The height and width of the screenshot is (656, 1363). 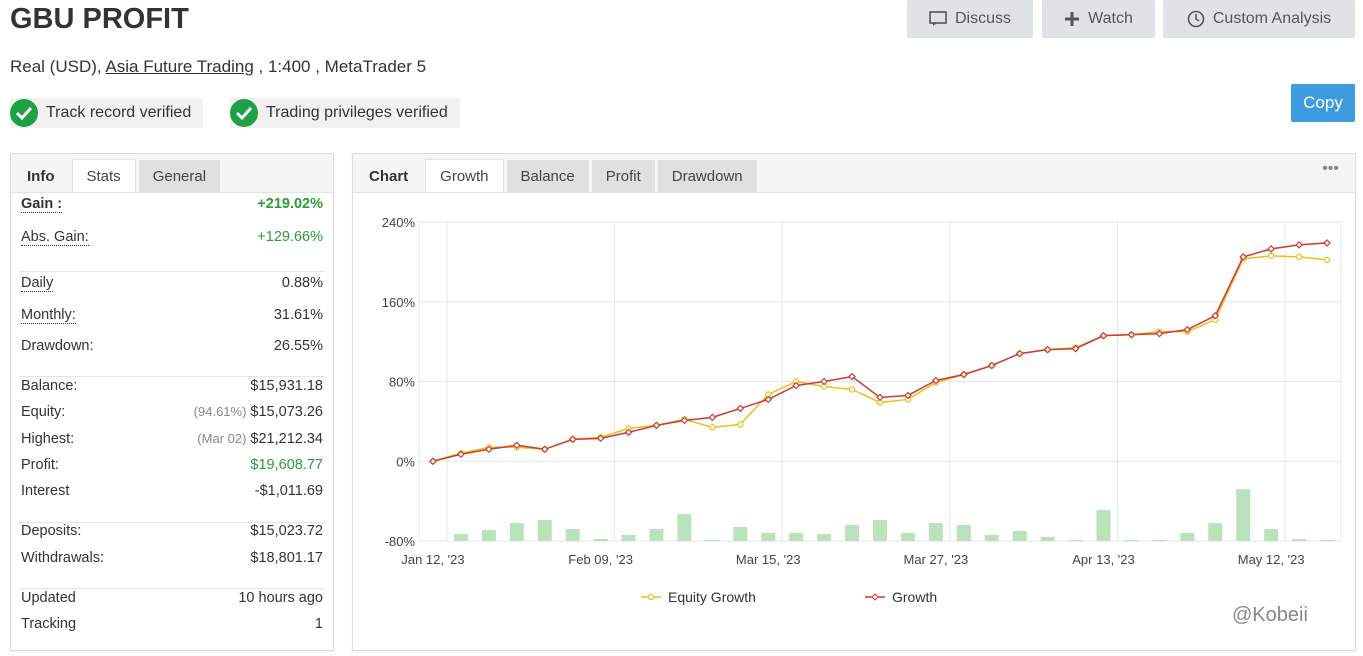 I want to click on stat-value: 26.55%, so click(x=298, y=346).